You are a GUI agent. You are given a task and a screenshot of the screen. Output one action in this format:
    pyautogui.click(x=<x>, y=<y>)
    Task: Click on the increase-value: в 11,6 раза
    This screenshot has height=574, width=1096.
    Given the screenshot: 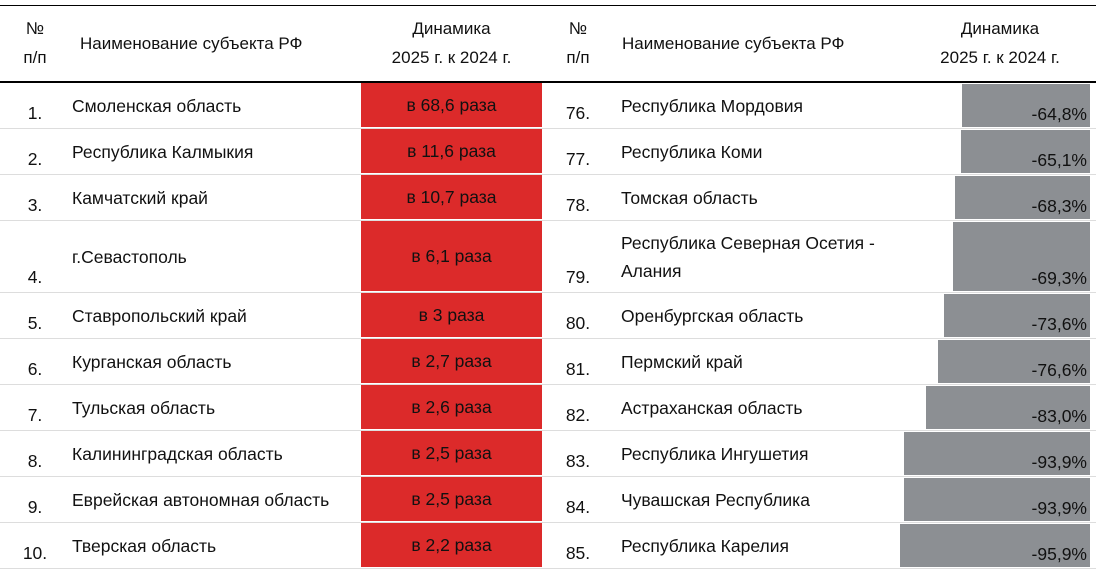 What is the action you would take?
    pyautogui.click(x=451, y=151)
    